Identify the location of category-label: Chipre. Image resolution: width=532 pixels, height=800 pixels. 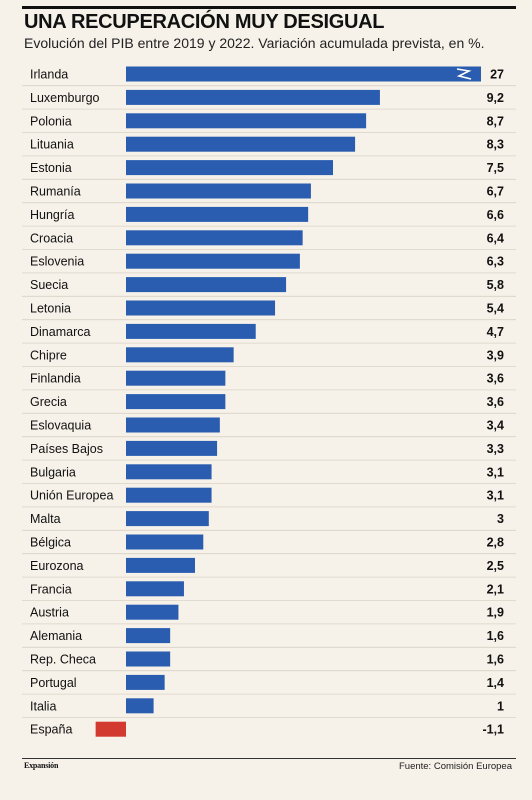
(48, 355).